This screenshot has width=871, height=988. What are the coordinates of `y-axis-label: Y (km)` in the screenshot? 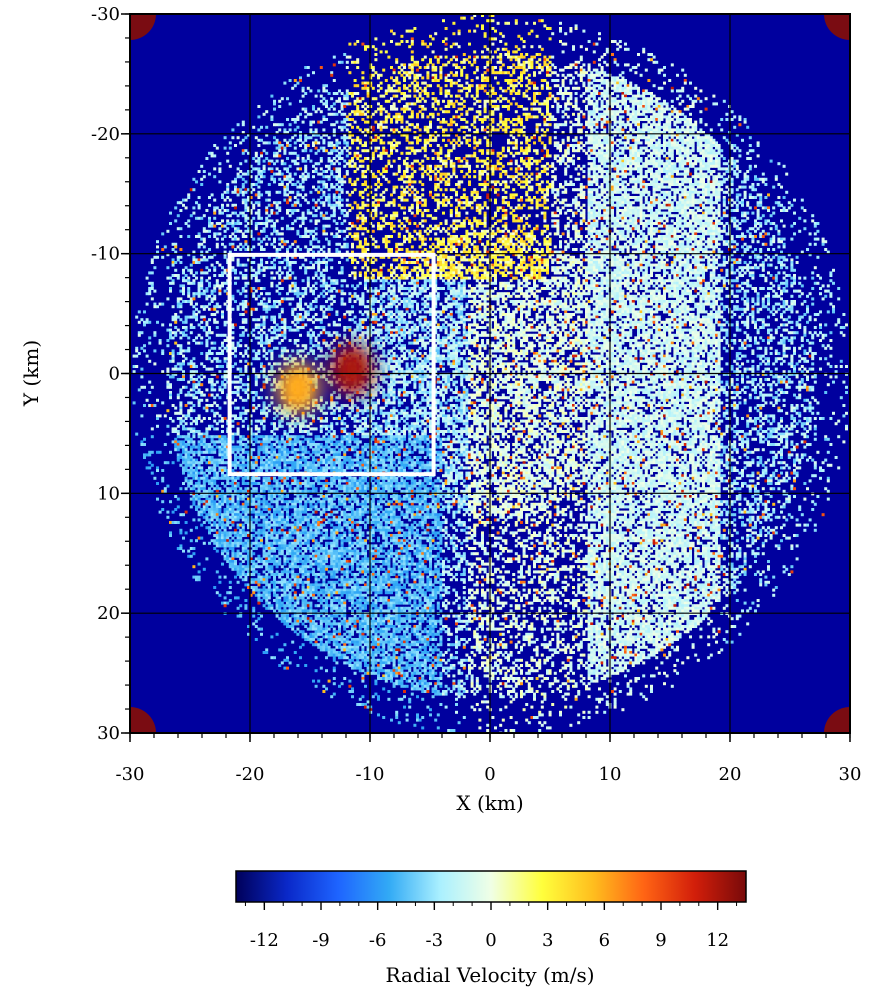 It's located at (31, 373).